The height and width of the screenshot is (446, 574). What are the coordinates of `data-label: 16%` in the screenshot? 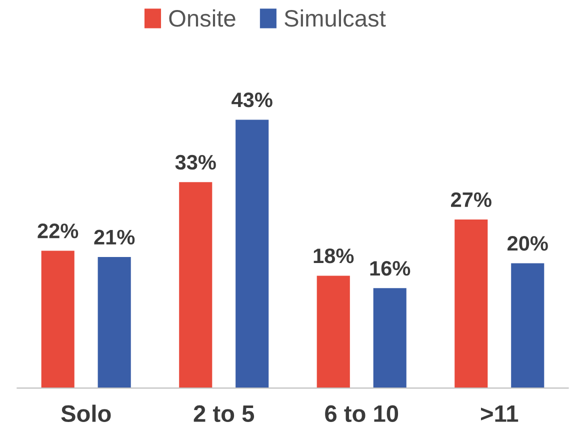 It's located at (390, 268).